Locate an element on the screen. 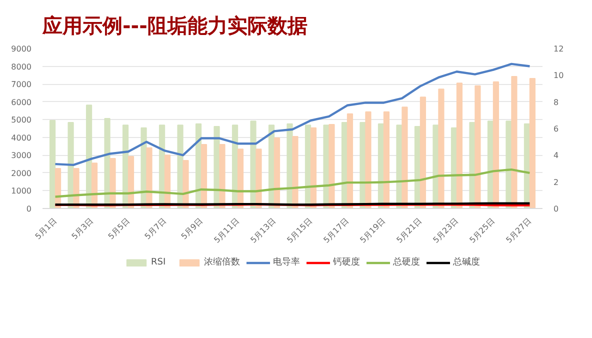 This screenshot has height=338, width=592. y-tick-label: 8000 is located at coordinates (21, 67).